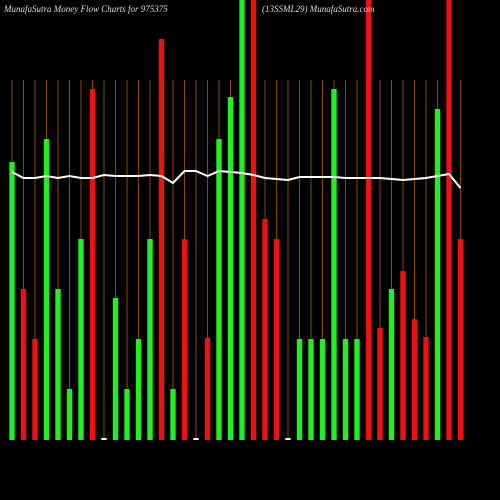  I want to click on chart-title: MunafaSutra Money Flow Charts for 975375, so click(85, 9).